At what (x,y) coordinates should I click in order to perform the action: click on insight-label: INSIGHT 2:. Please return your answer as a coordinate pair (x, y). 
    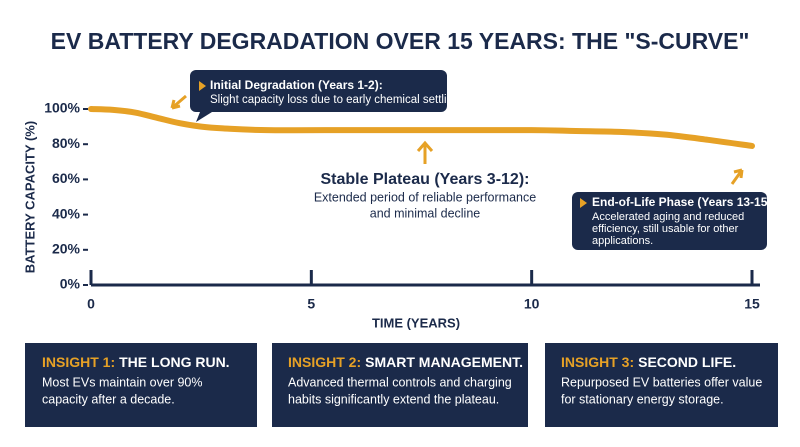
    Looking at the image, I should click on (324, 362).